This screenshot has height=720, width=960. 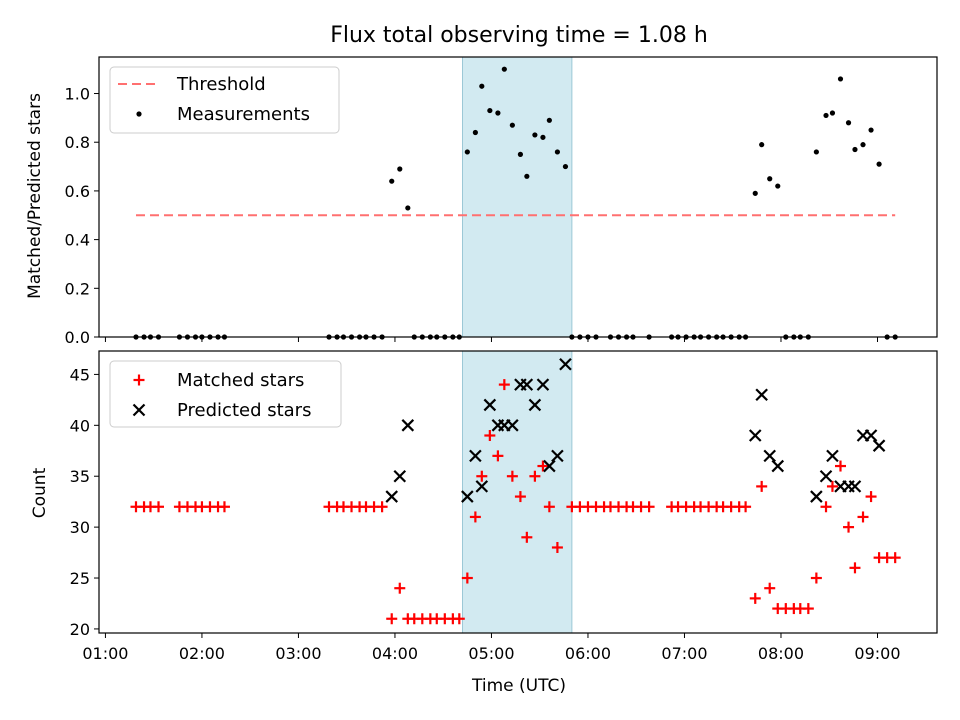 I want to click on measurements-legend-label: Measurements, so click(x=243, y=114).